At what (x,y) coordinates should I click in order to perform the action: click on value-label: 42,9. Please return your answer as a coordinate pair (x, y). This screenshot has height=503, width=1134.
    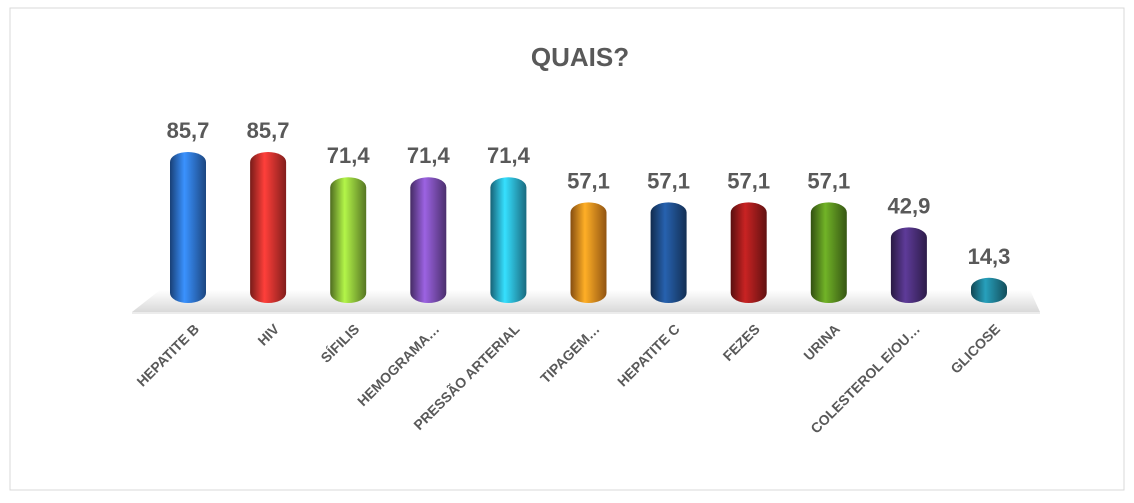
    Looking at the image, I should click on (908, 205).